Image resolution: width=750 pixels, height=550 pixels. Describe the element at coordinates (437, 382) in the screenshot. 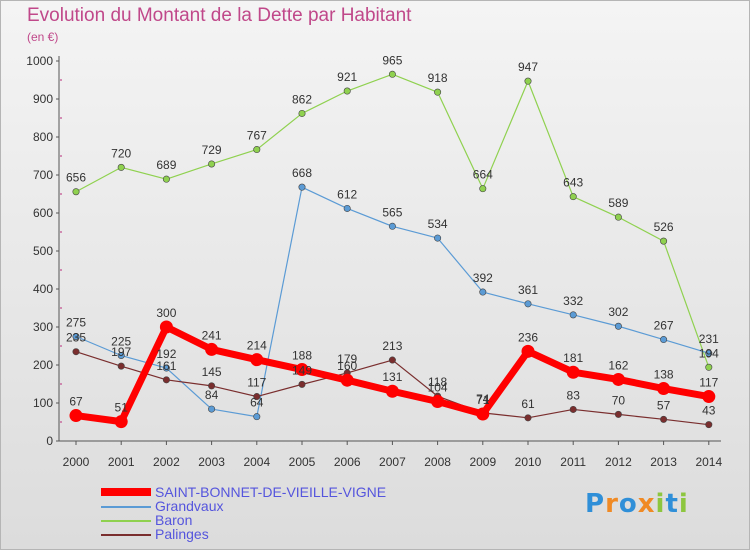

I see `data-label-3: 118` at that location.